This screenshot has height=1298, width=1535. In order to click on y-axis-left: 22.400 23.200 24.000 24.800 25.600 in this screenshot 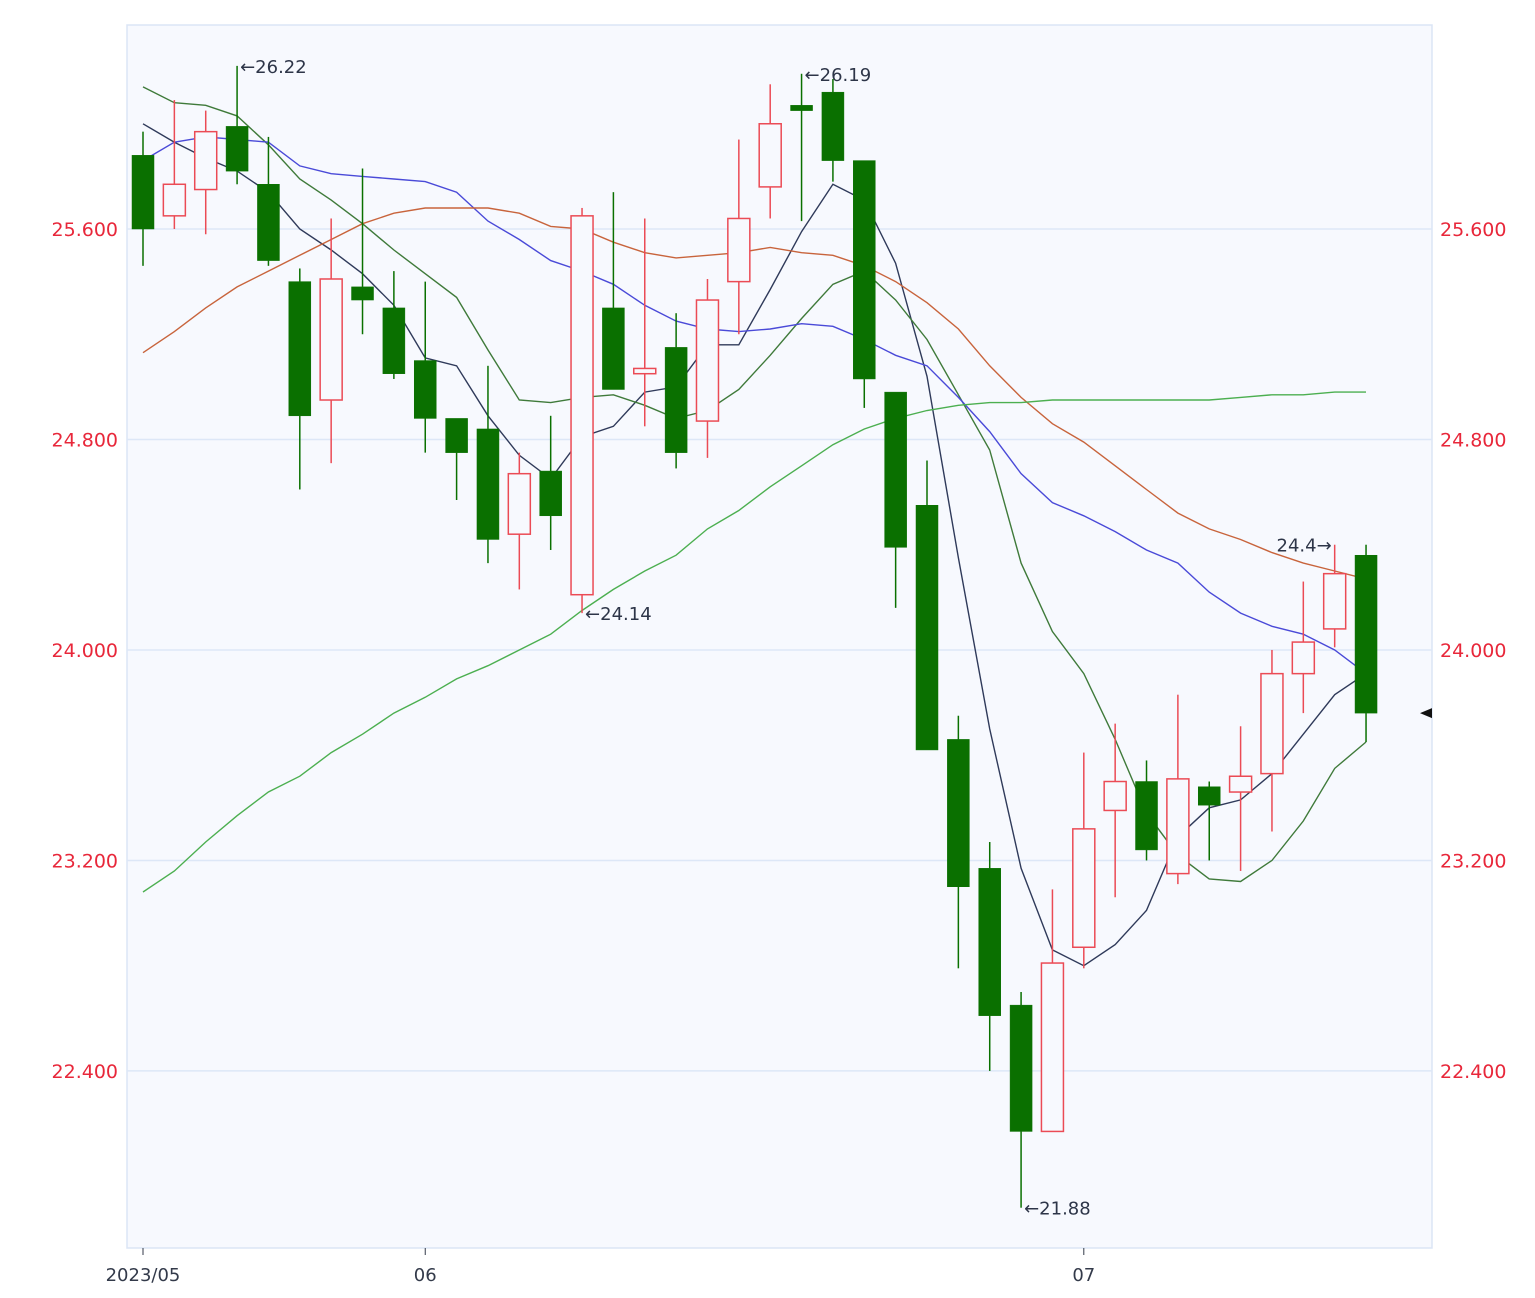, I will do `click(85, 651)`.